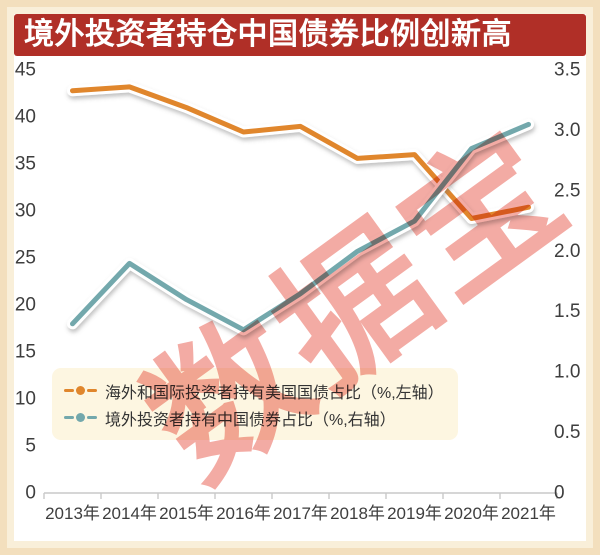  Describe the element at coordinates (25, 399) in the screenshot. I see `y-left-tick-label: 10` at that location.